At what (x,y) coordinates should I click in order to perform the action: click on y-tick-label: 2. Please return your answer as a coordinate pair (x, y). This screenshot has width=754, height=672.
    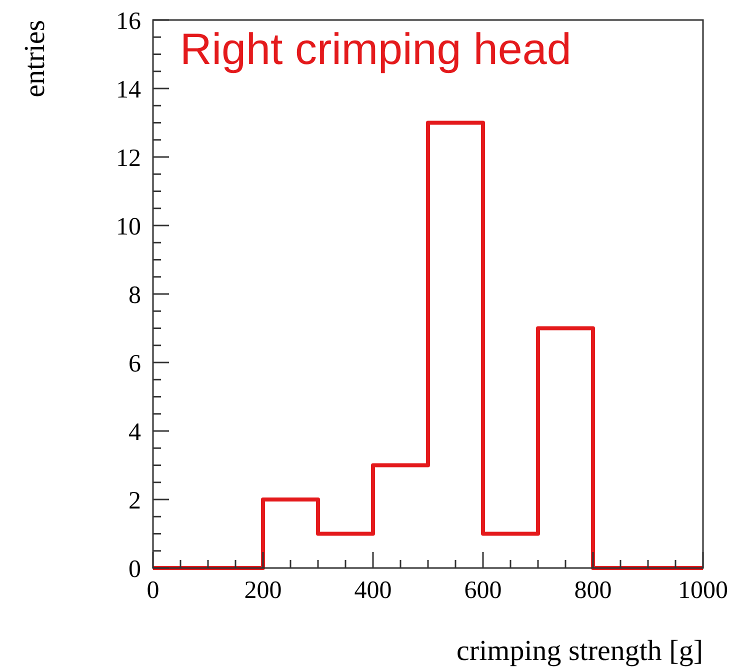
    Looking at the image, I should click on (134, 500).